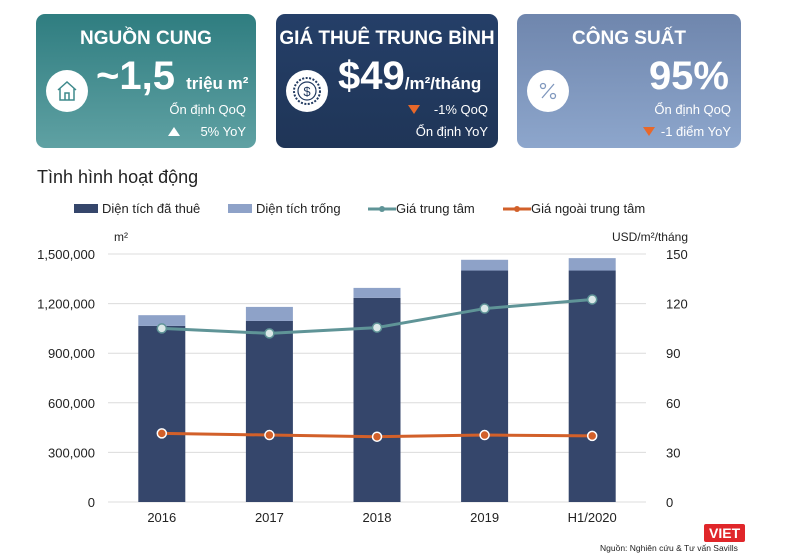 The width and height of the screenshot is (800, 556). Describe the element at coordinates (677, 254) in the screenshot. I see `y2-tick-label: 150` at that location.